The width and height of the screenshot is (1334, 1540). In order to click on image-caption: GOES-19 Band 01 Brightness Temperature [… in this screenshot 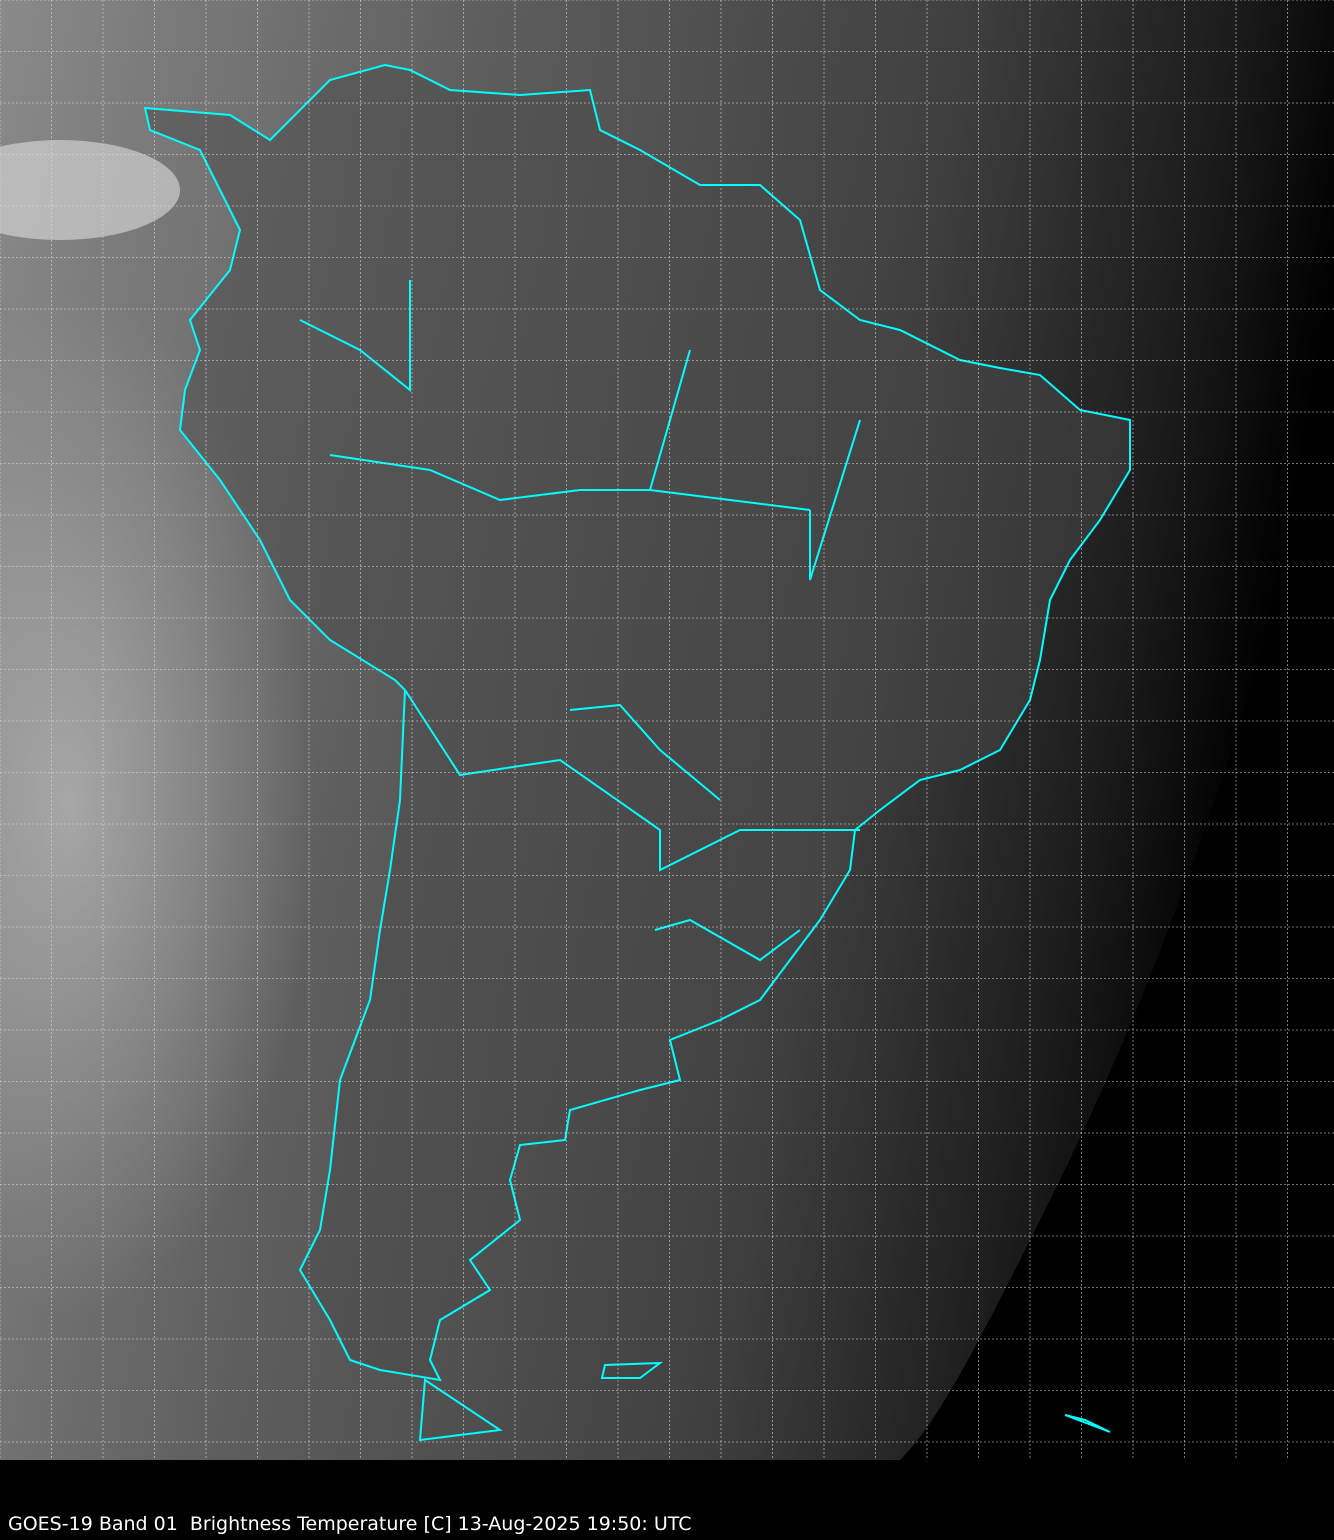, I will do `click(350, 1524)`.